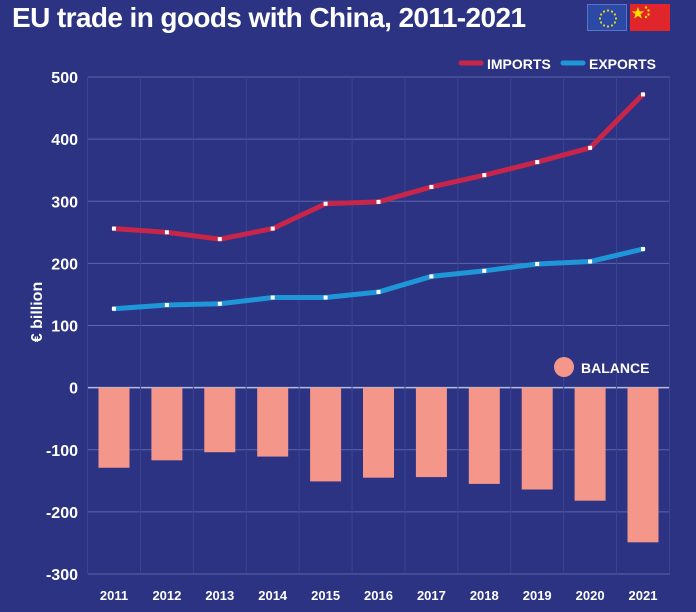  I want to click on chart-title: EU trade in goods with China, 2011-2021, so click(269, 17).